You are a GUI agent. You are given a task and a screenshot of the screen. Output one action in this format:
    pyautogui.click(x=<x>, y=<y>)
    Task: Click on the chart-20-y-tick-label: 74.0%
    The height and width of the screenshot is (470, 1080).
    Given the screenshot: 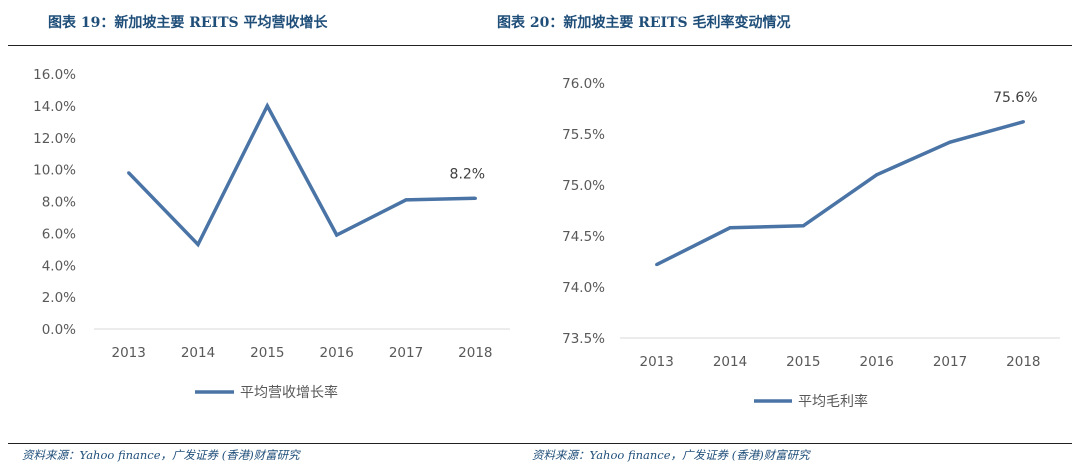 What is the action you would take?
    pyautogui.click(x=583, y=288)
    